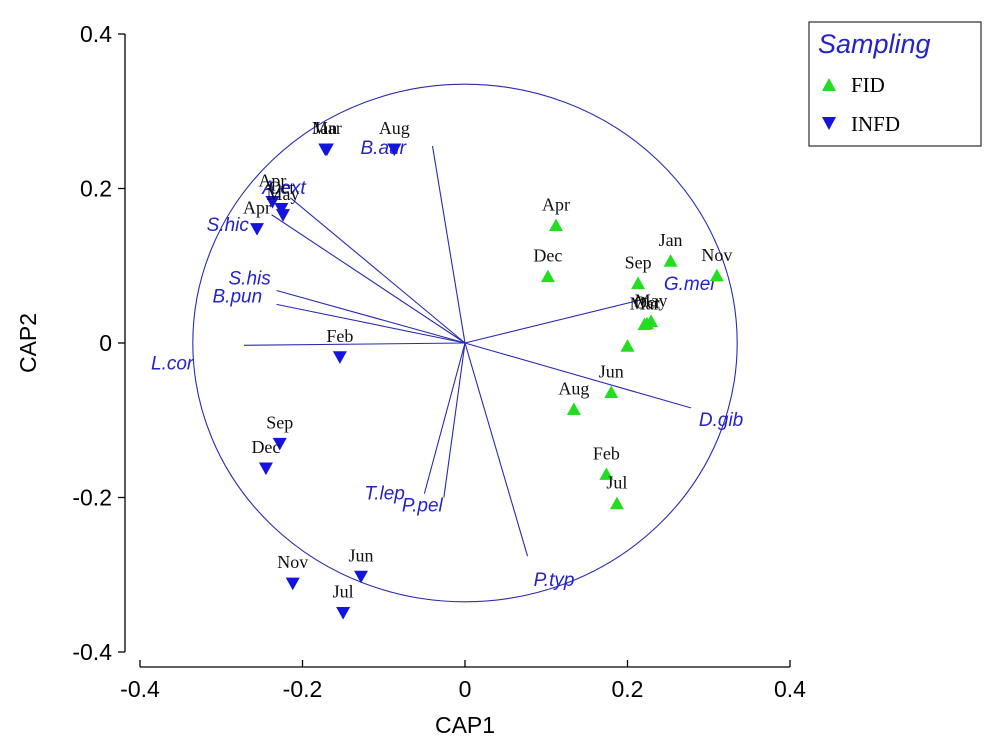  Describe the element at coordinates (140, 689) in the screenshot. I see `x-tick-label: -0.4` at that location.